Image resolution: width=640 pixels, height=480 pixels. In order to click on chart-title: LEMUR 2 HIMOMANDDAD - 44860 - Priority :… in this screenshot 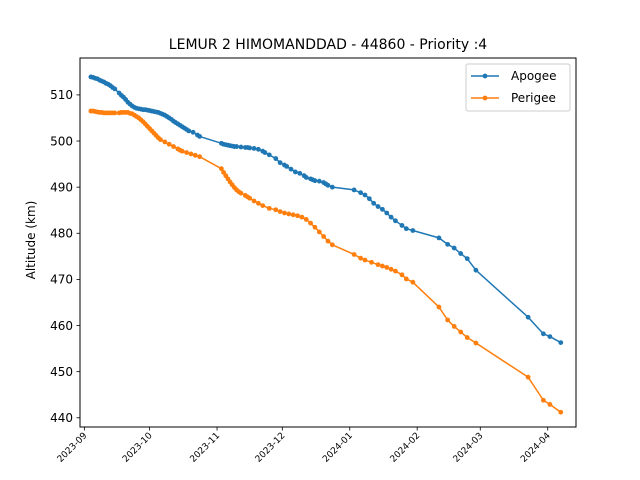, I will do `click(328, 45)`.